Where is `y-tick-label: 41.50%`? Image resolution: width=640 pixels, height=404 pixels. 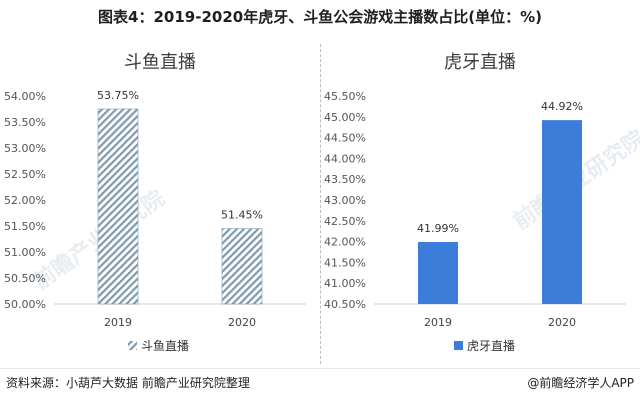 y-tick-label: 41.50% is located at coordinates (345, 262).